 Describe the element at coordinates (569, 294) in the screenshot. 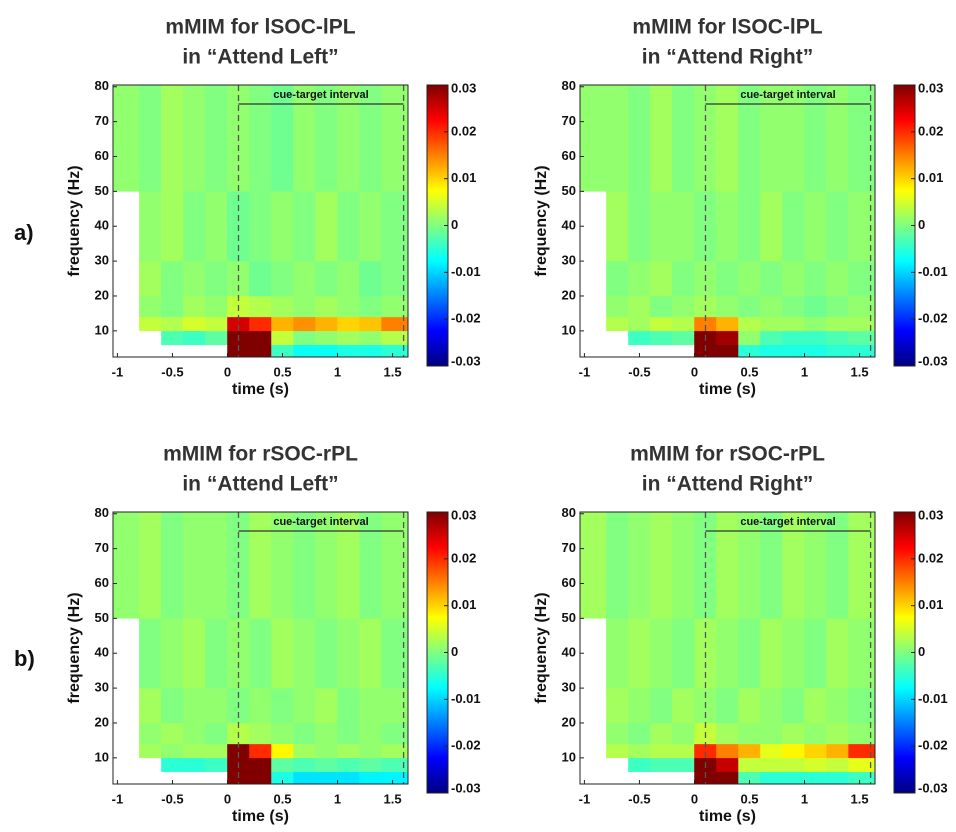

I see `y-tick-label: 20` at that location.